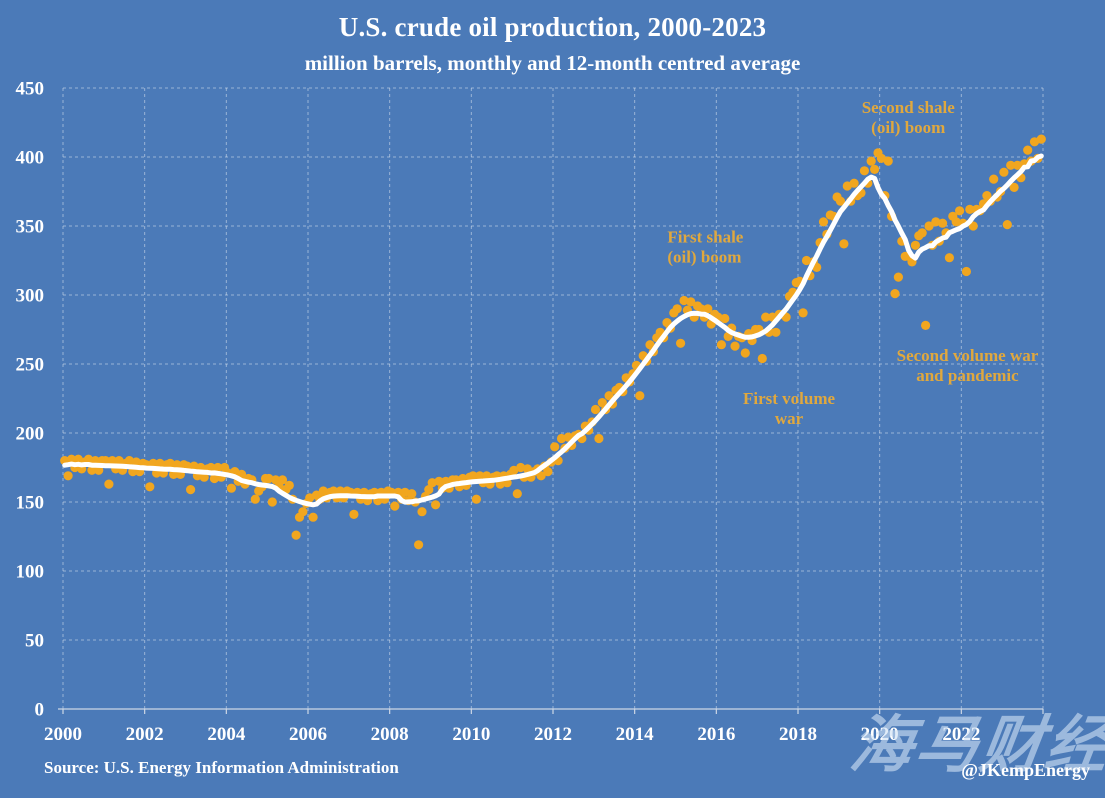  I want to click on y-tick-label: 200, so click(30, 434).